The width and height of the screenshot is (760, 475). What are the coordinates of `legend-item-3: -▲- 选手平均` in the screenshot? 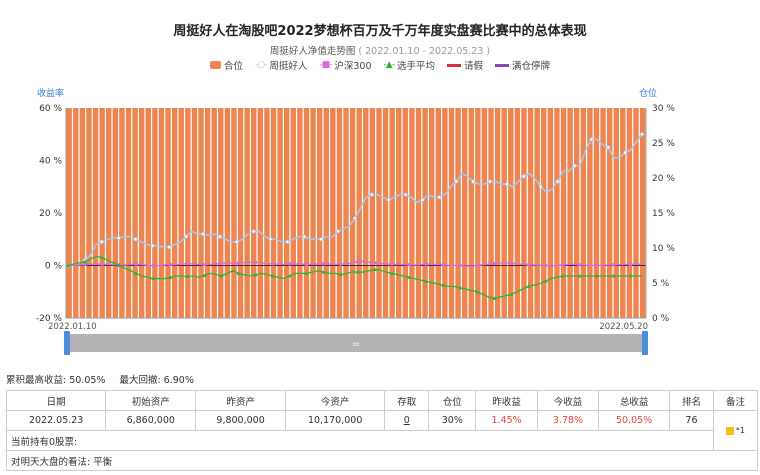 It's located at (409, 65).